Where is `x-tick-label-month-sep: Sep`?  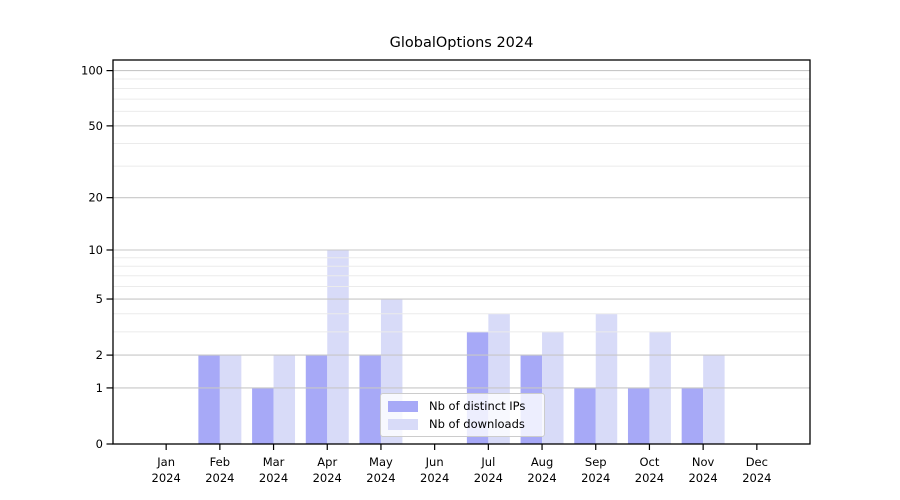 x-tick-label-month-sep: Sep is located at coordinates (596, 462).